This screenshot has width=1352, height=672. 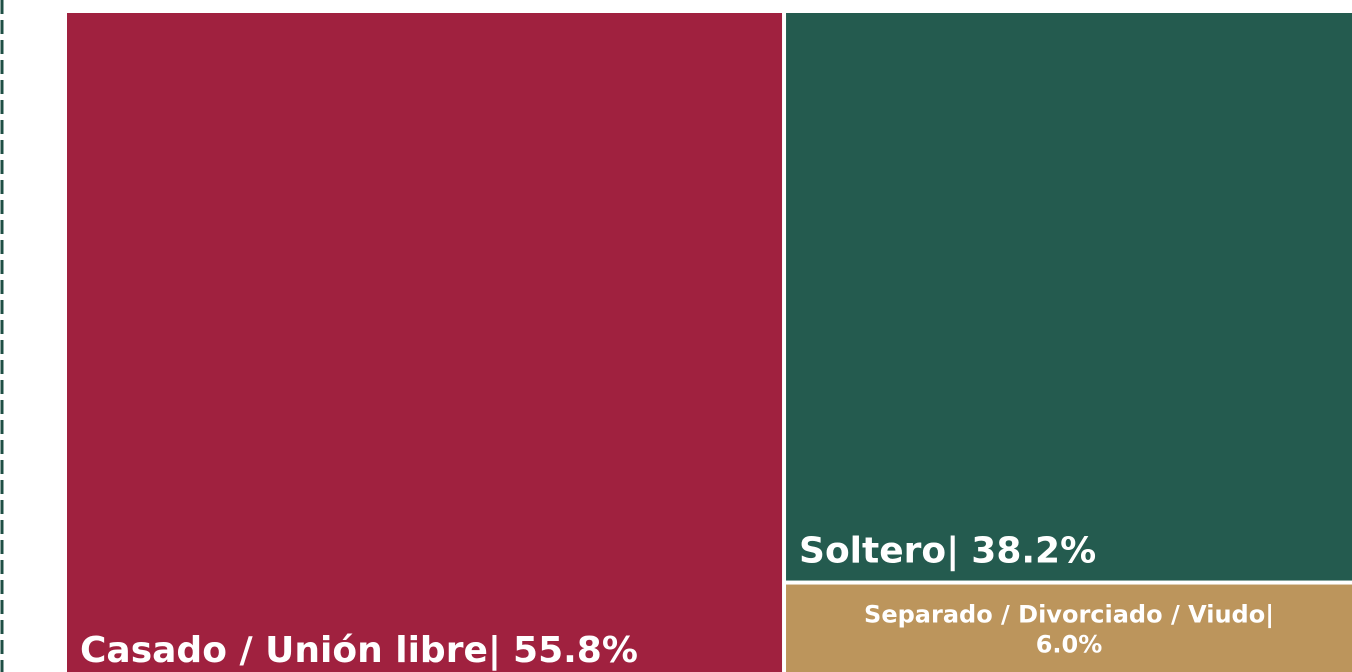 I want to click on cell-label: Soltero| 38.2%, so click(x=947, y=551).